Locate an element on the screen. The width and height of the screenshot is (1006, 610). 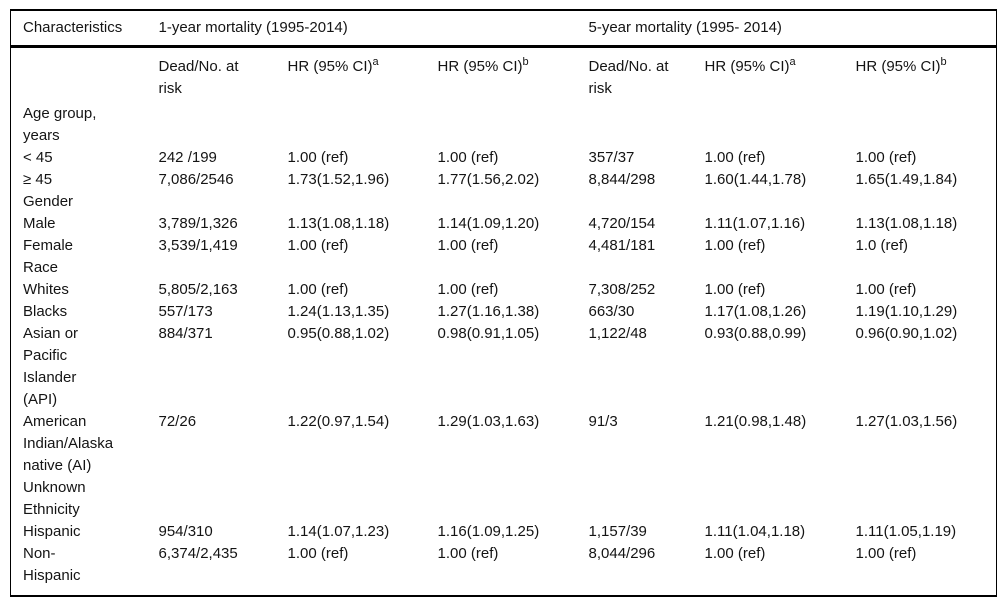
cell: 1.16(1.09,1.25) is located at coordinates (488, 531).